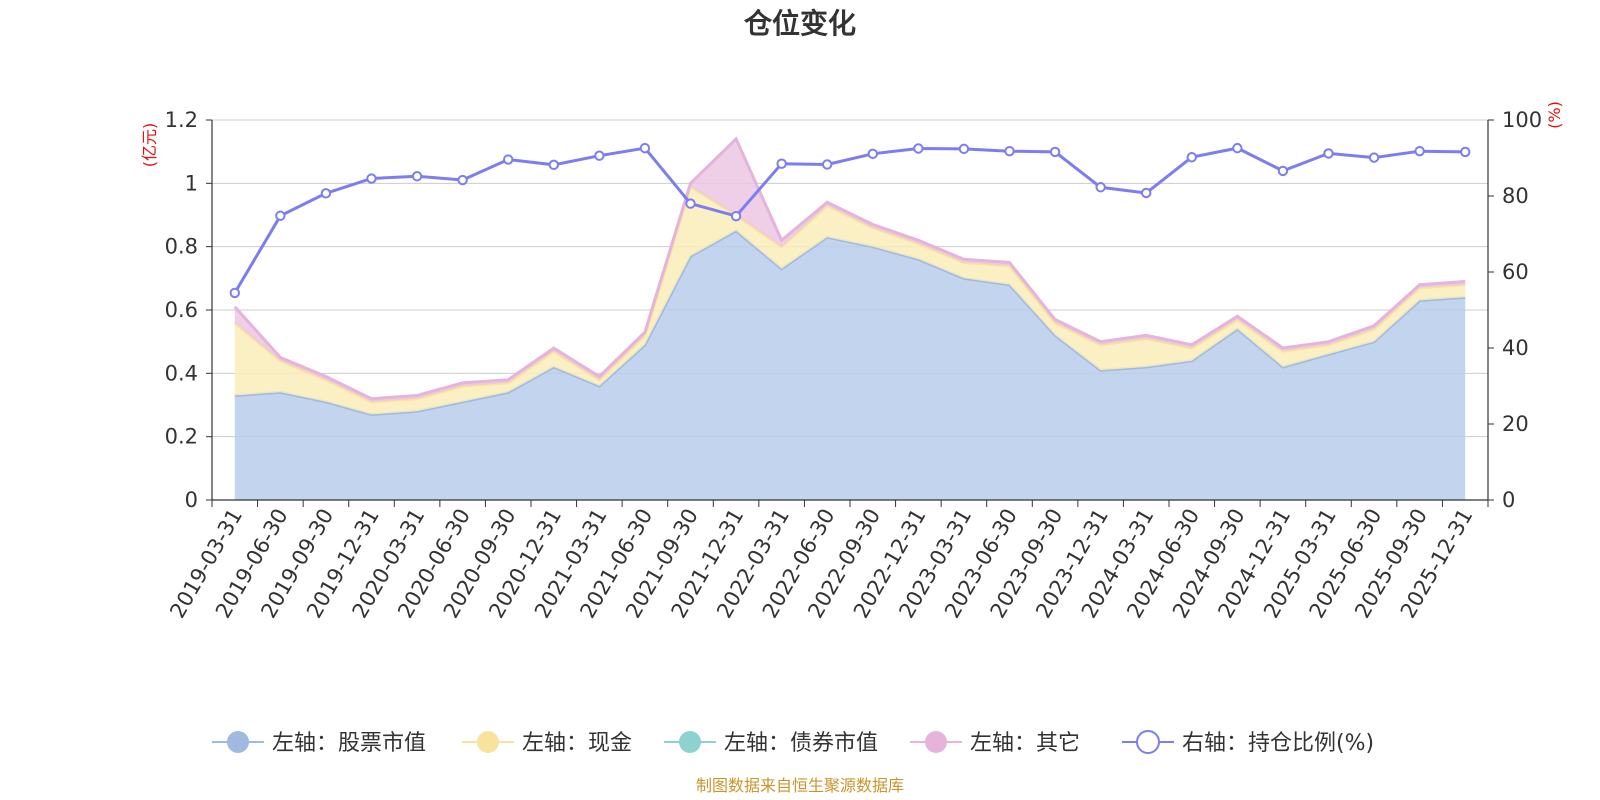 Image resolution: width=1600 pixels, height=800 pixels. What do you see at coordinates (349, 743) in the screenshot?
I see `legend-label: 左轴：股票市值` at bounding box center [349, 743].